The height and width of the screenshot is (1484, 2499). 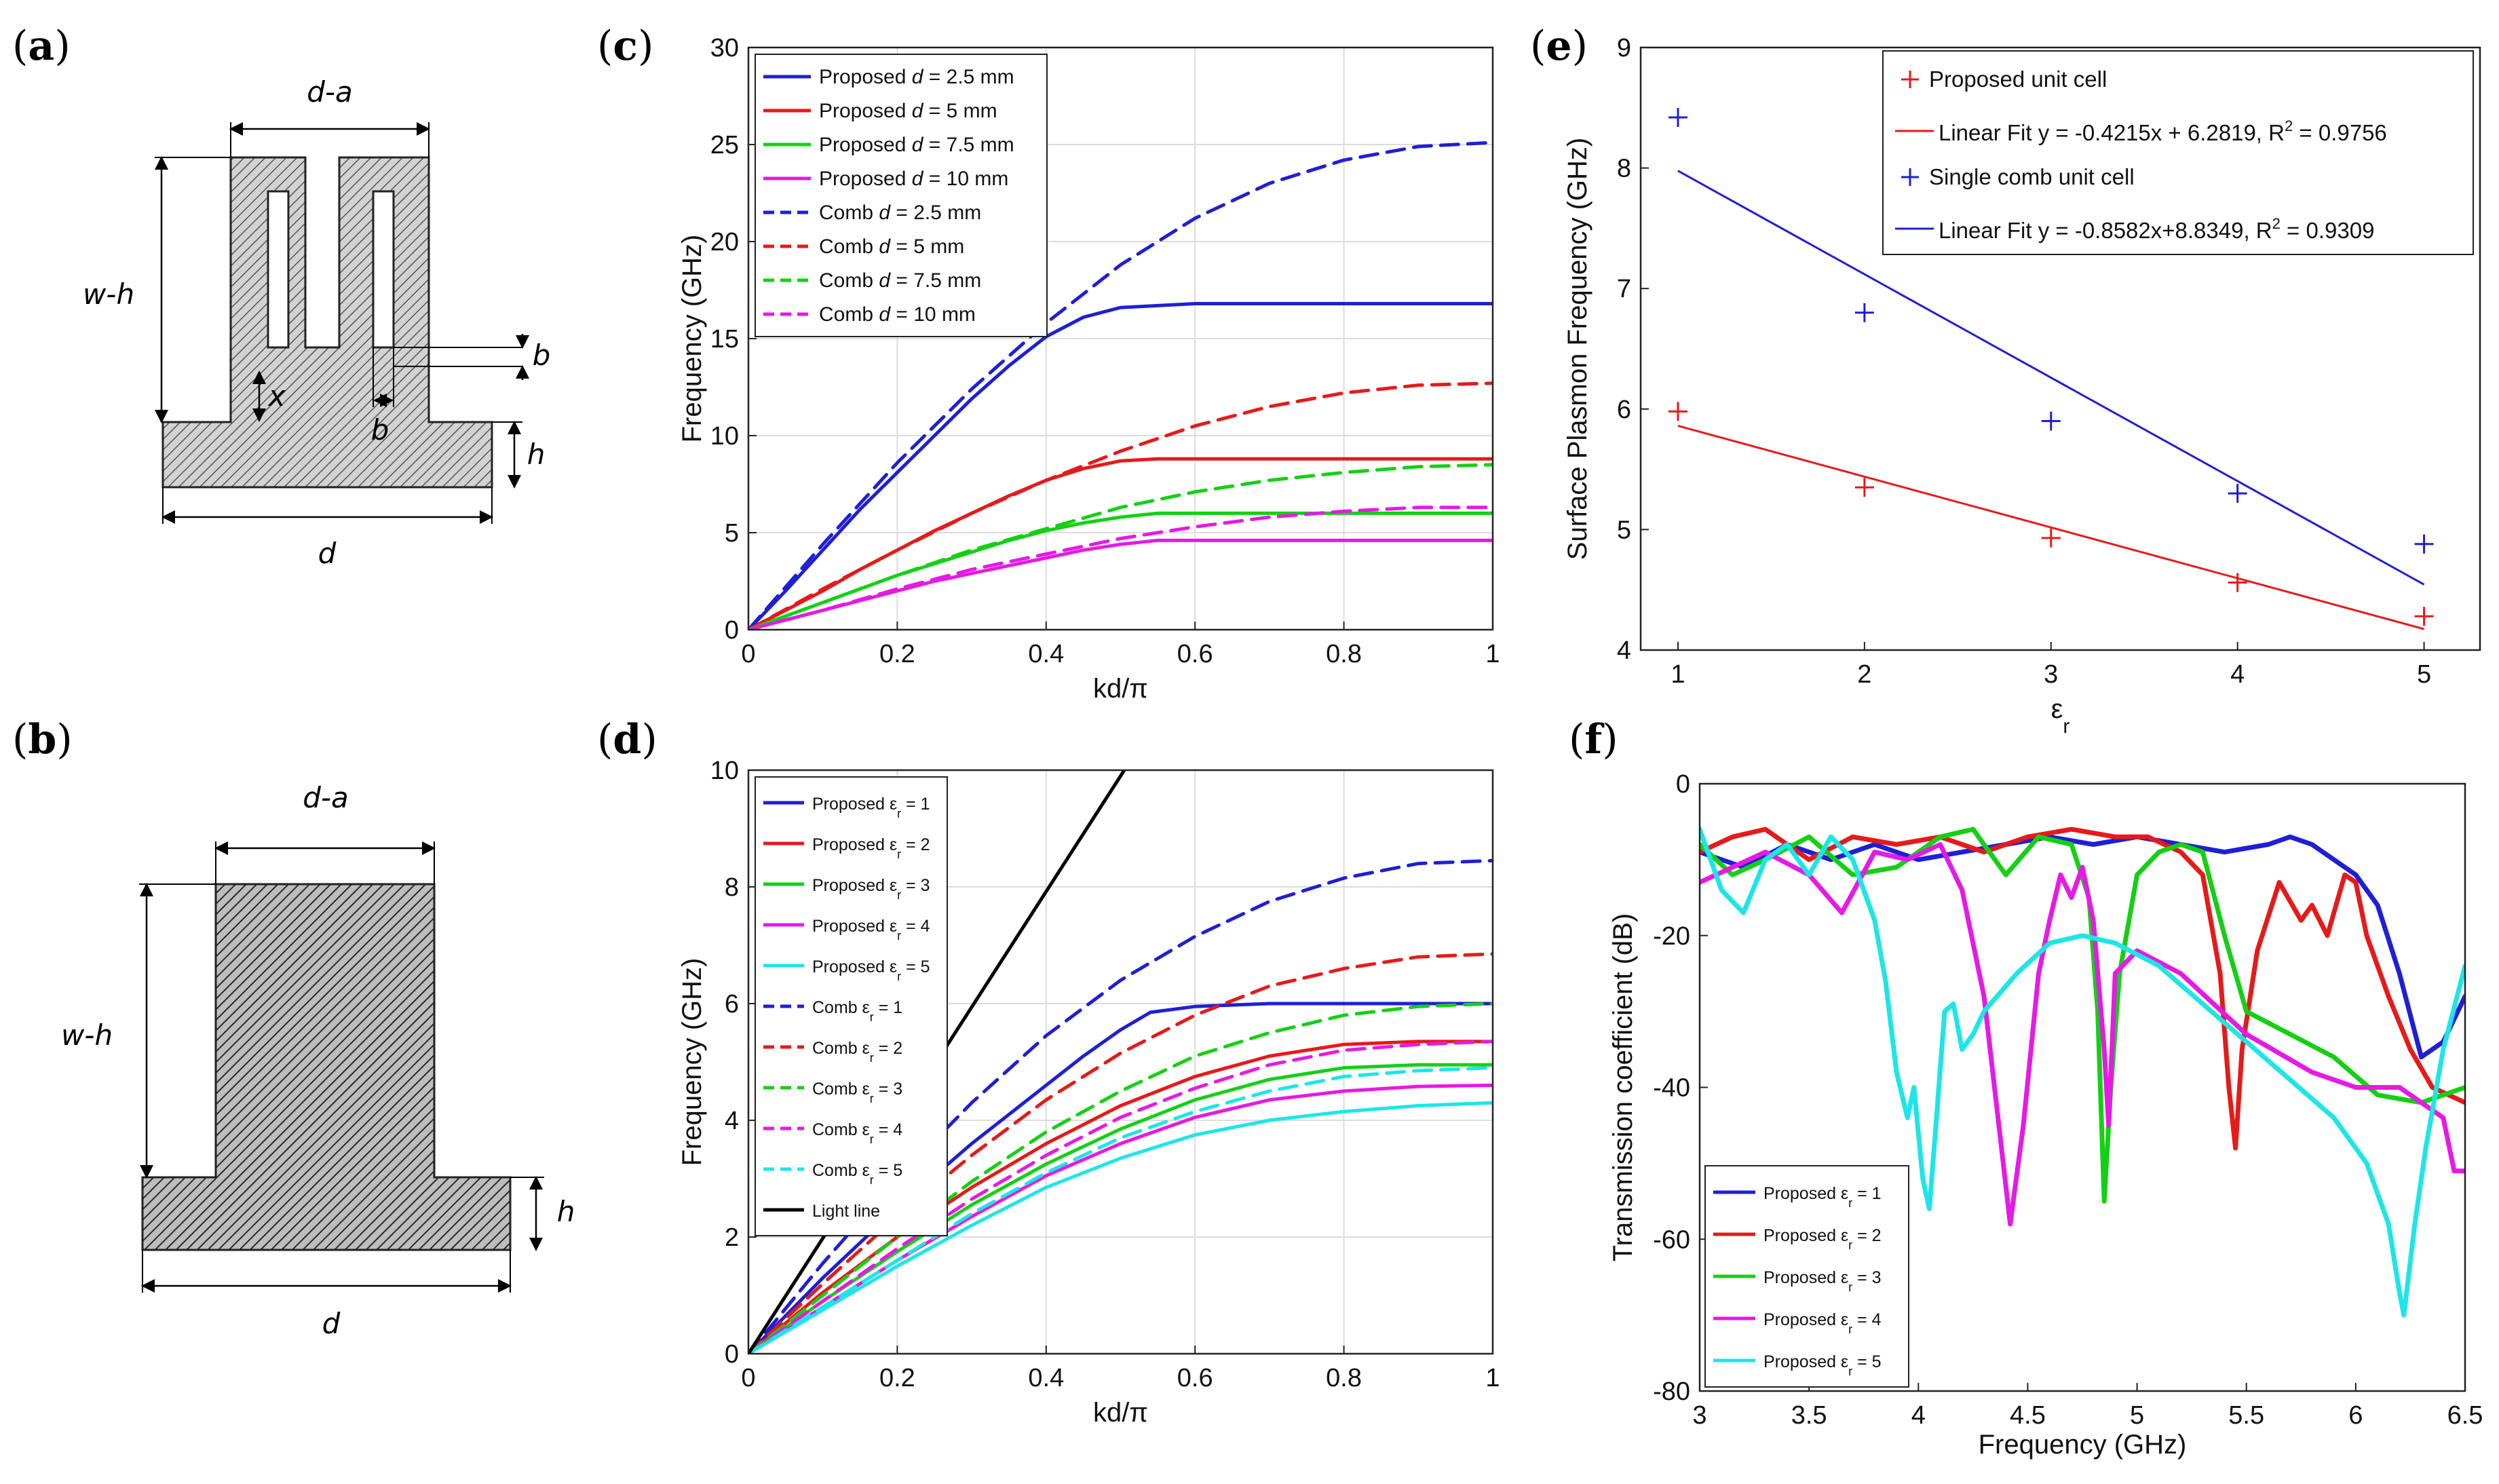 What do you see at coordinates (897, 1378) in the screenshot?
I see `x-tick-label: 0.2` at bounding box center [897, 1378].